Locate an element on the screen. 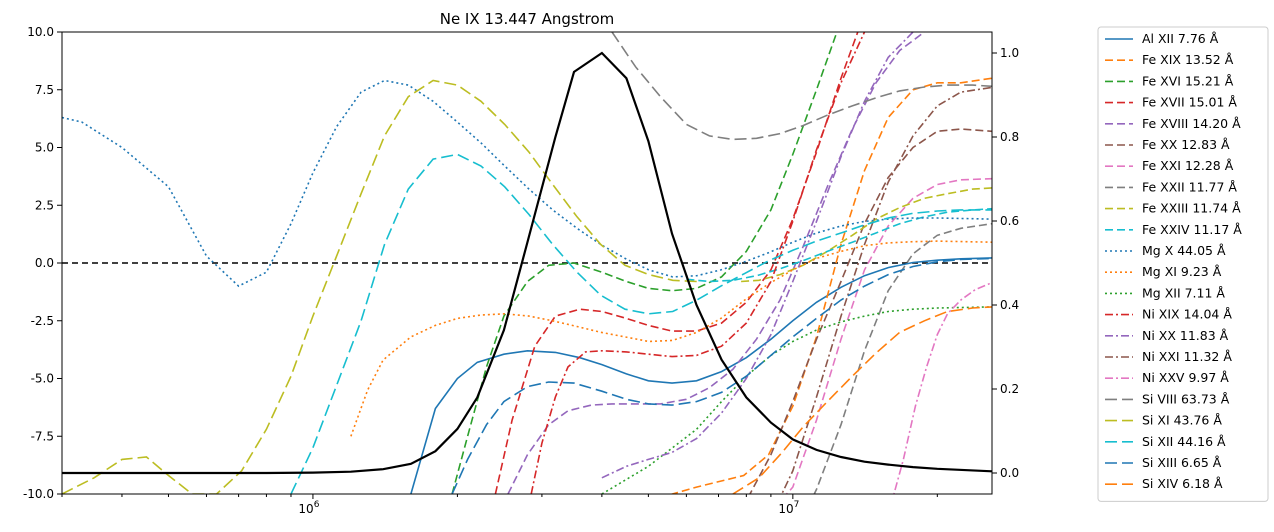 The width and height of the screenshot is (1274, 532). legend-label: Fe XVIII 14.20 Å is located at coordinates (1191, 123).